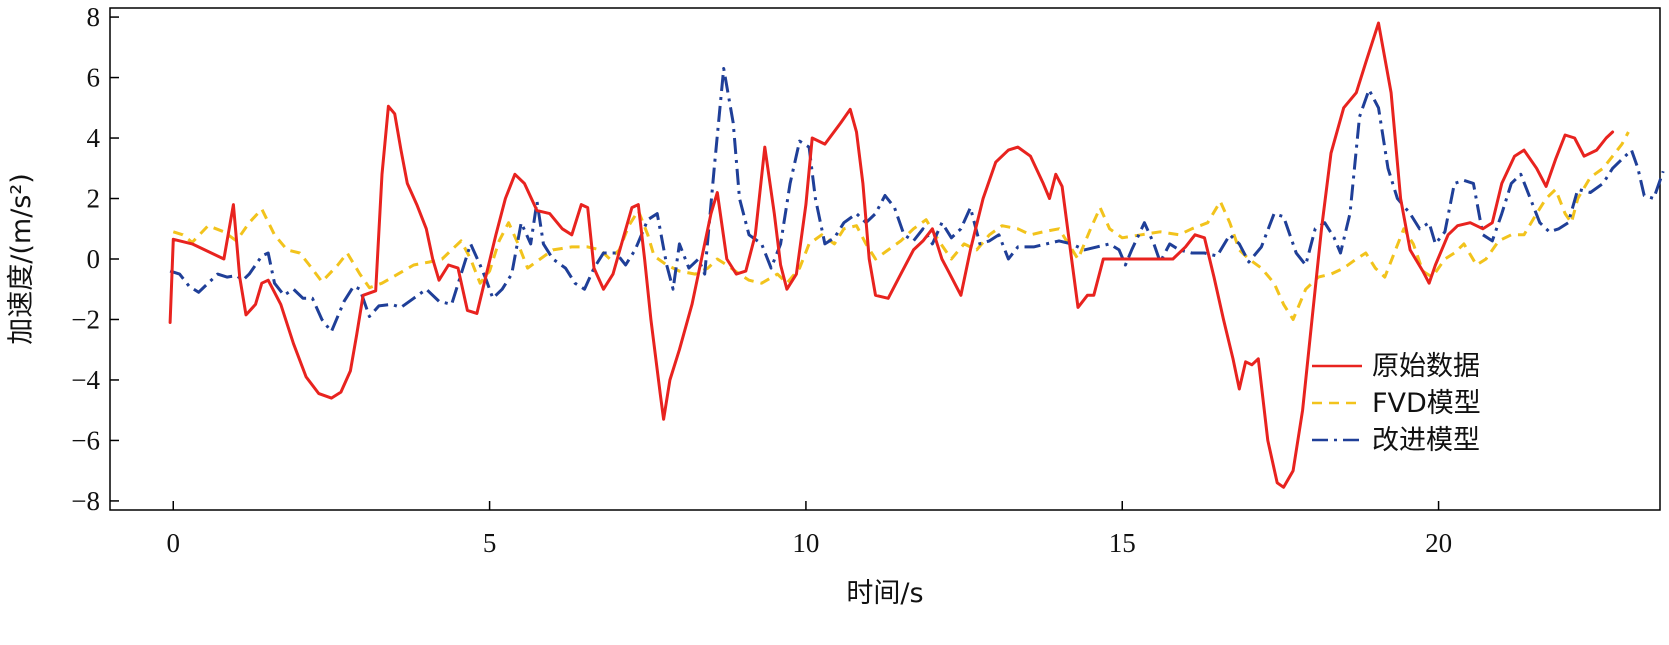  What do you see at coordinates (1426, 403) in the screenshot?
I see `legend-label-1: FVD模型` at bounding box center [1426, 403].